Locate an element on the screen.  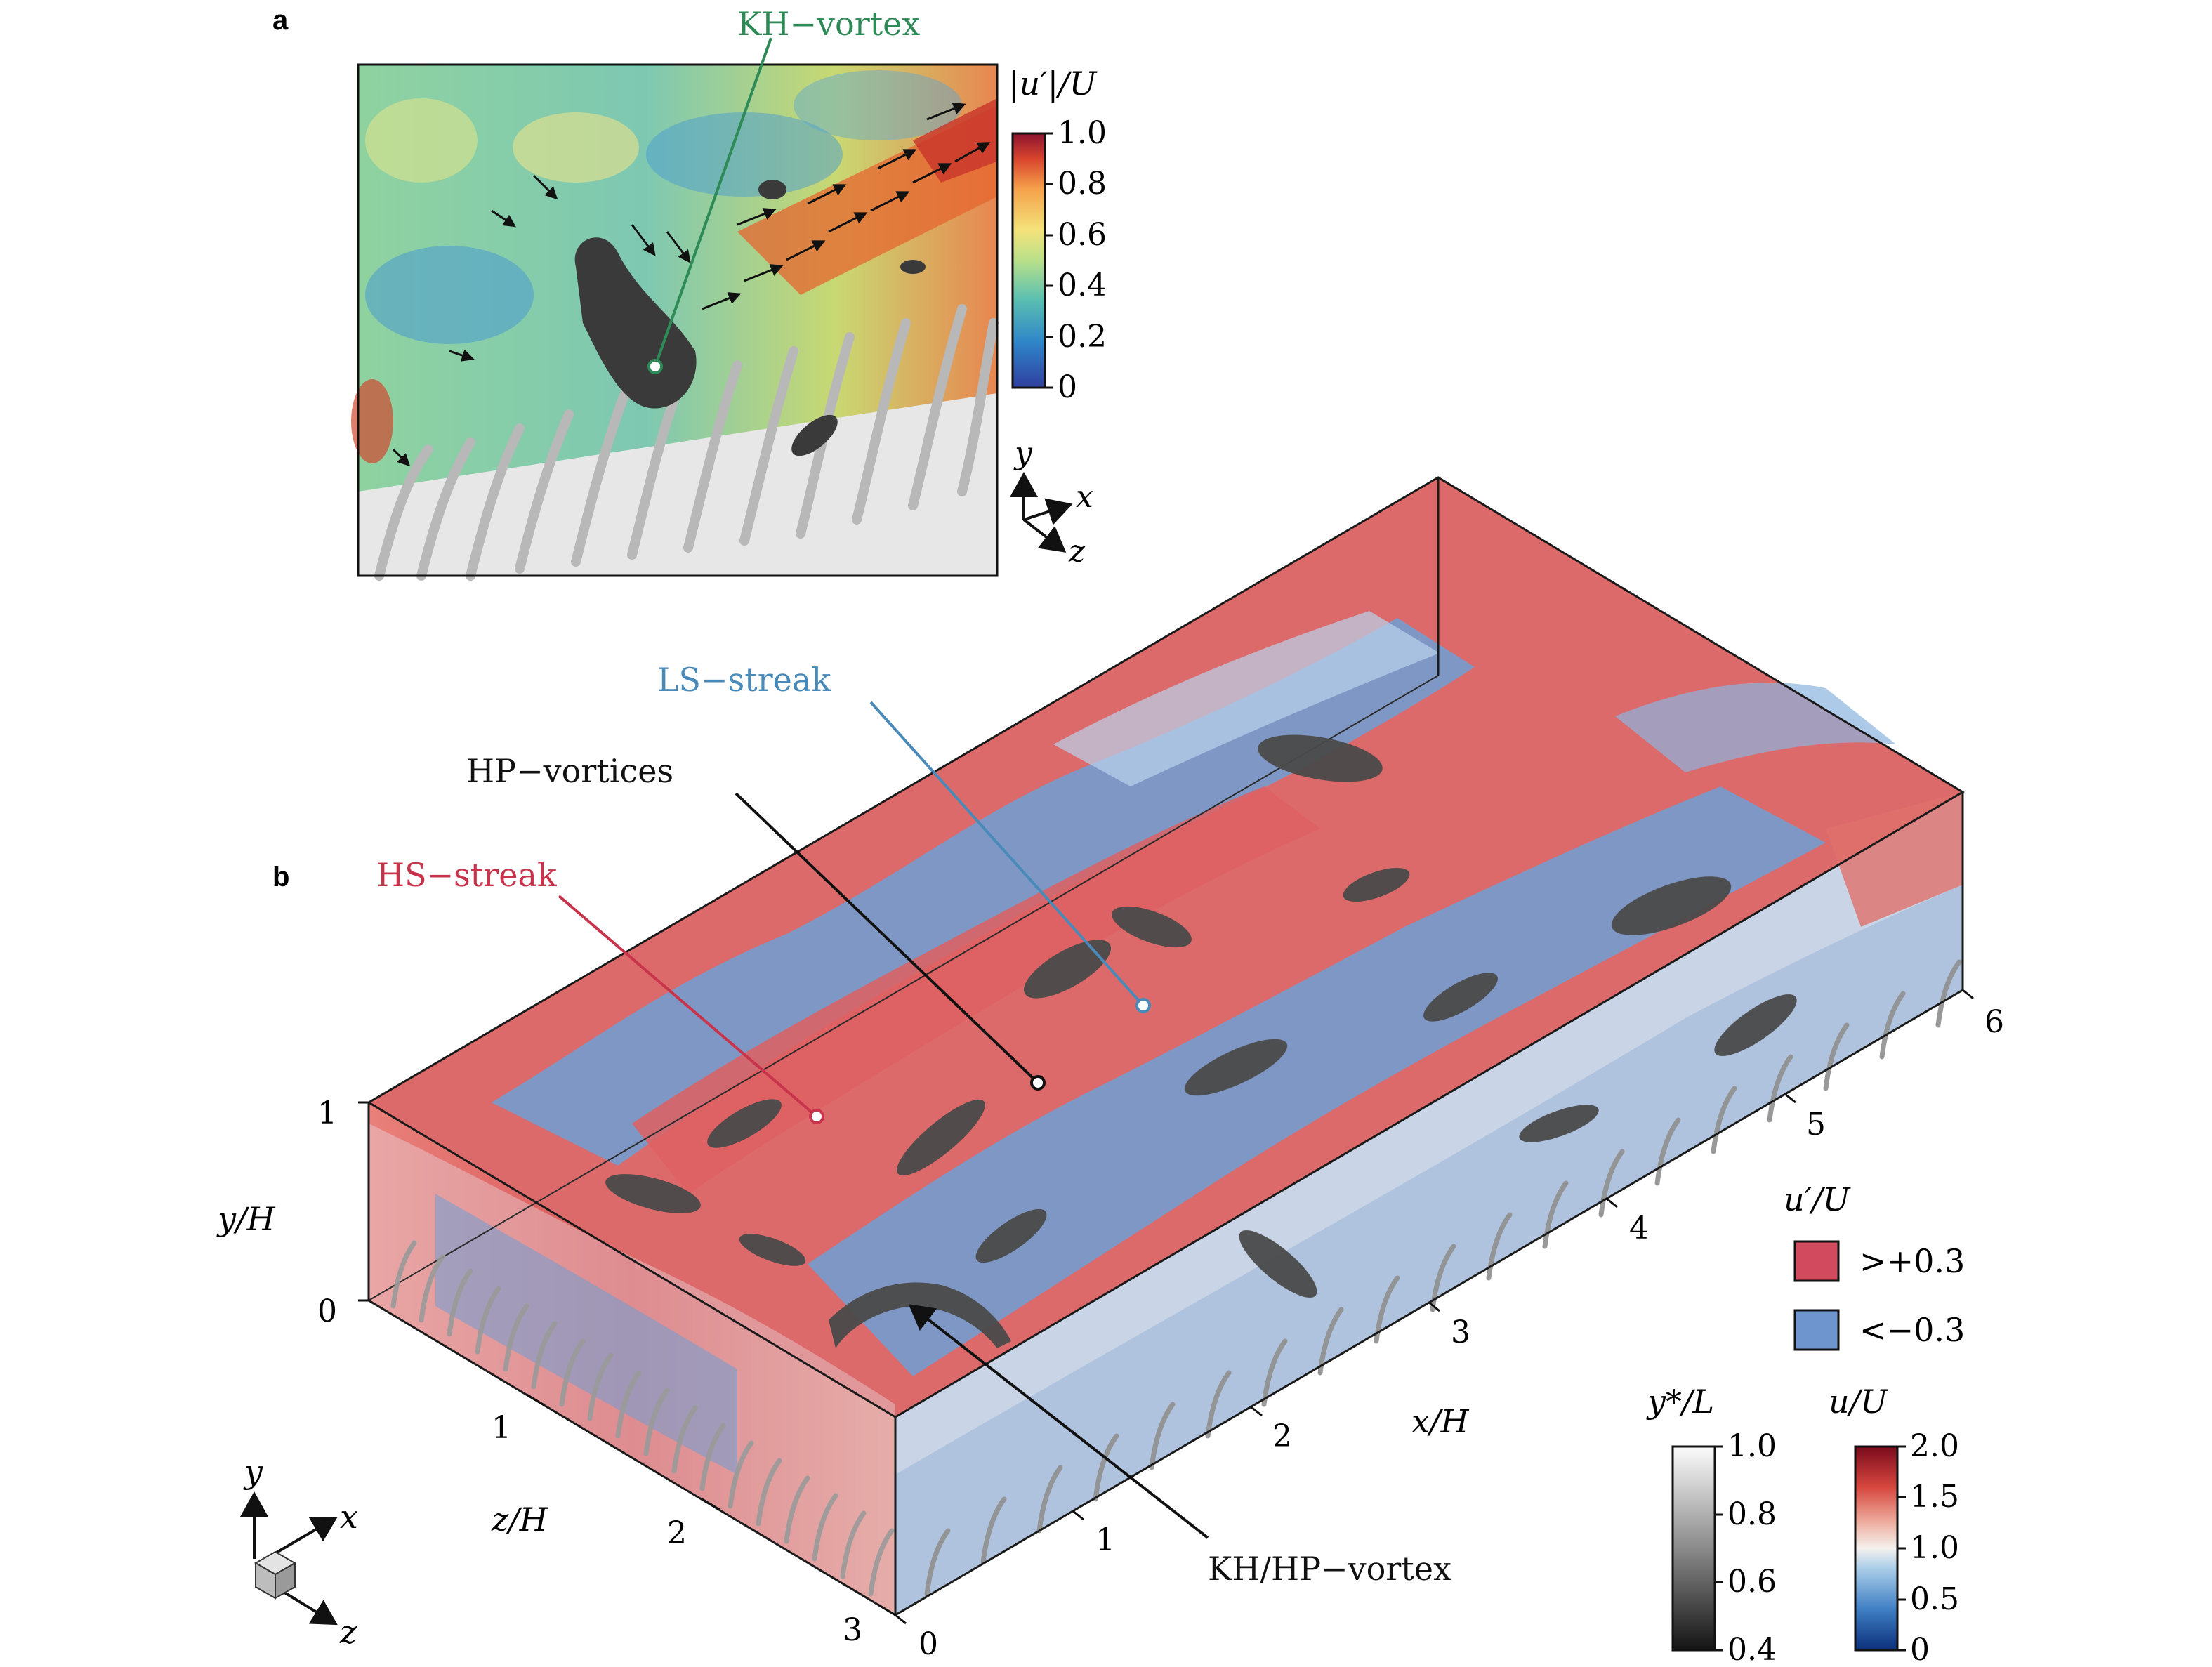
legend-swatch-positive is located at coordinates (1816, 1261).